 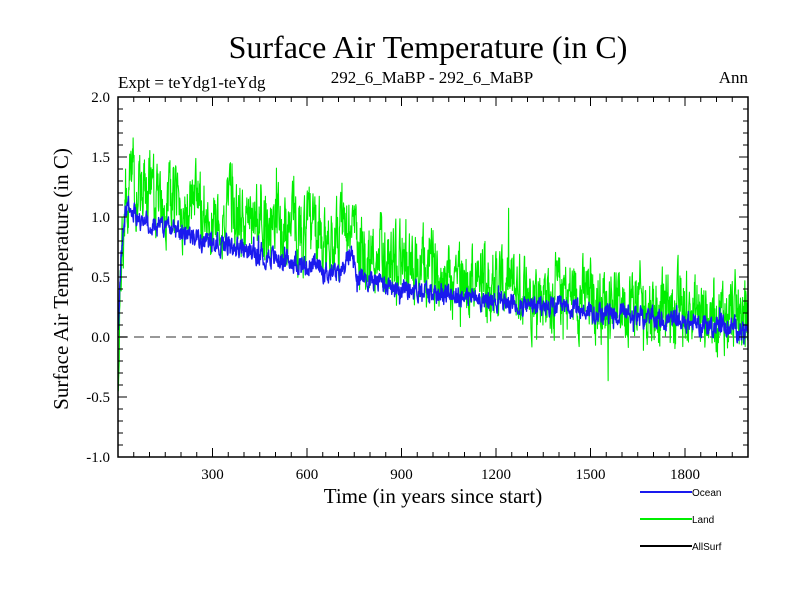 What do you see at coordinates (100, 98) in the screenshot?
I see `y-tick-label: 2.0` at bounding box center [100, 98].